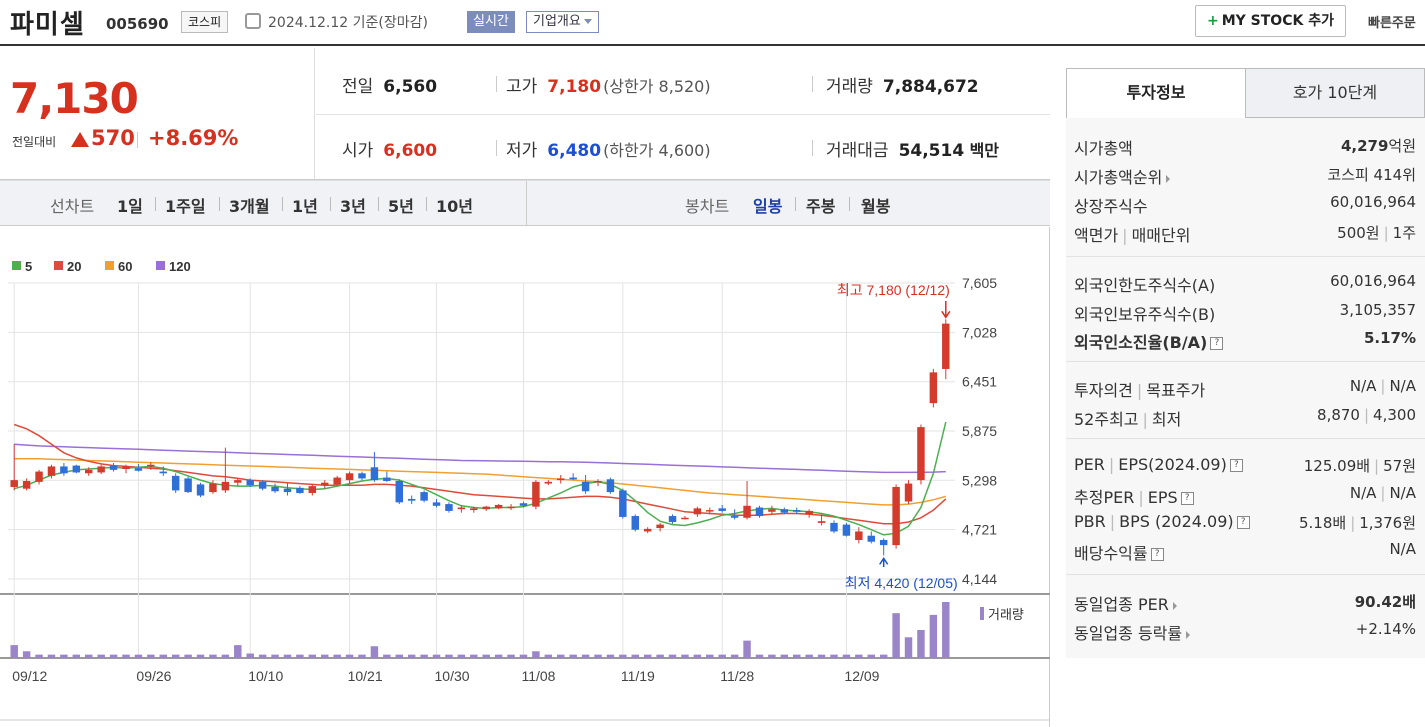 This screenshot has height=727, width=1425. I want to click on period-1y: 1년, so click(305, 206).